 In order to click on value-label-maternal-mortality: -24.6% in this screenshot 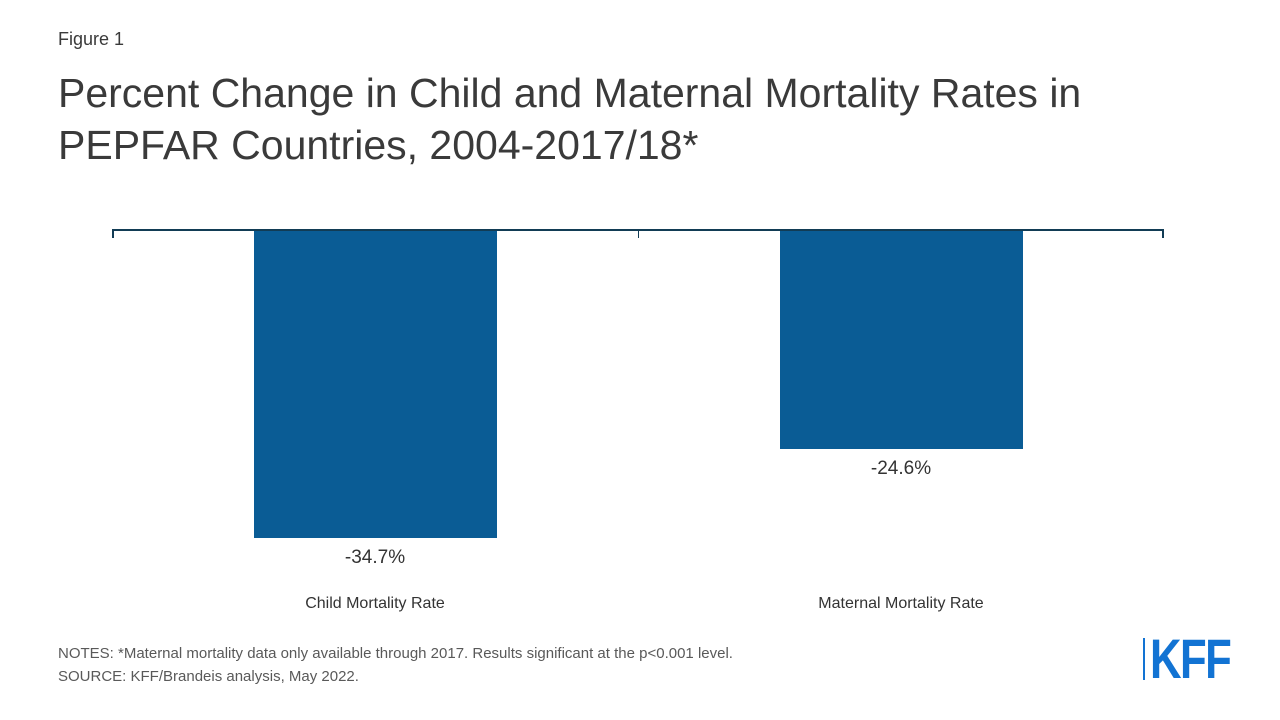, I will do `click(901, 468)`.